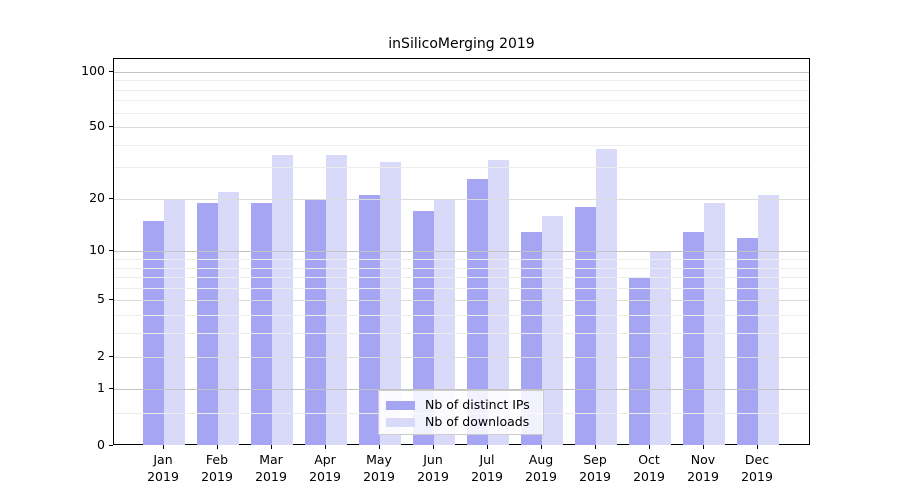  What do you see at coordinates (461, 44) in the screenshot?
I see `chart-title: inSilicoMerging 2019` at bounding box center [461, 44].